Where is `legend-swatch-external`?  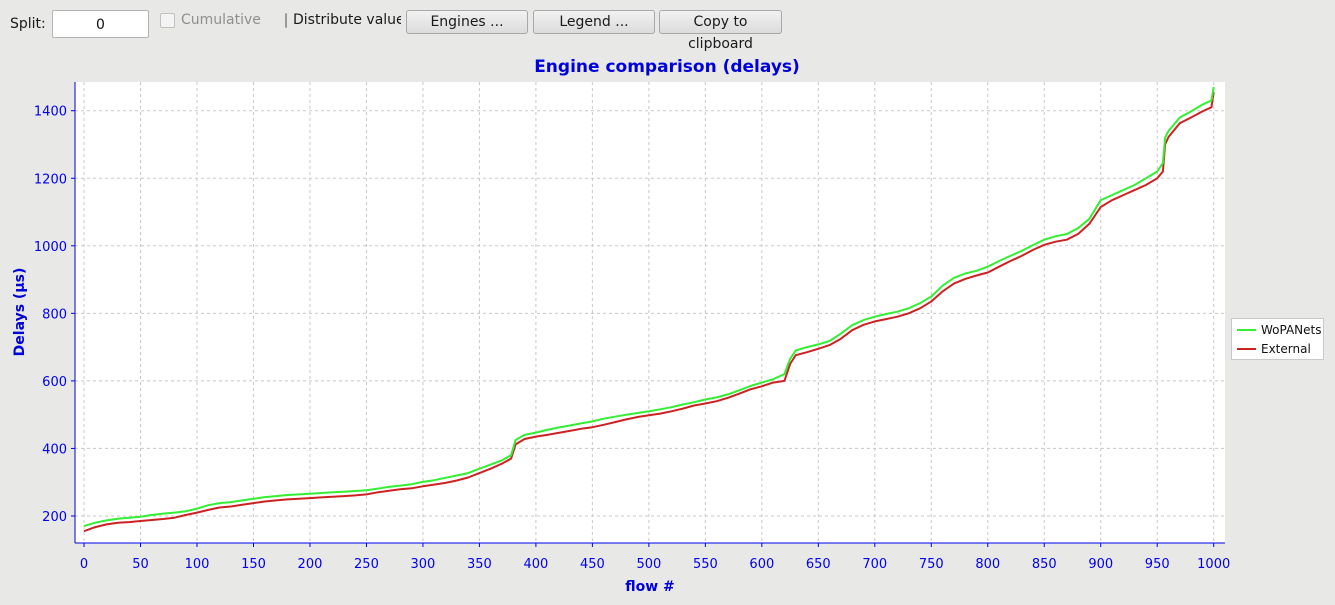
legend-swatch-external is located at coordinates (1246, 349).